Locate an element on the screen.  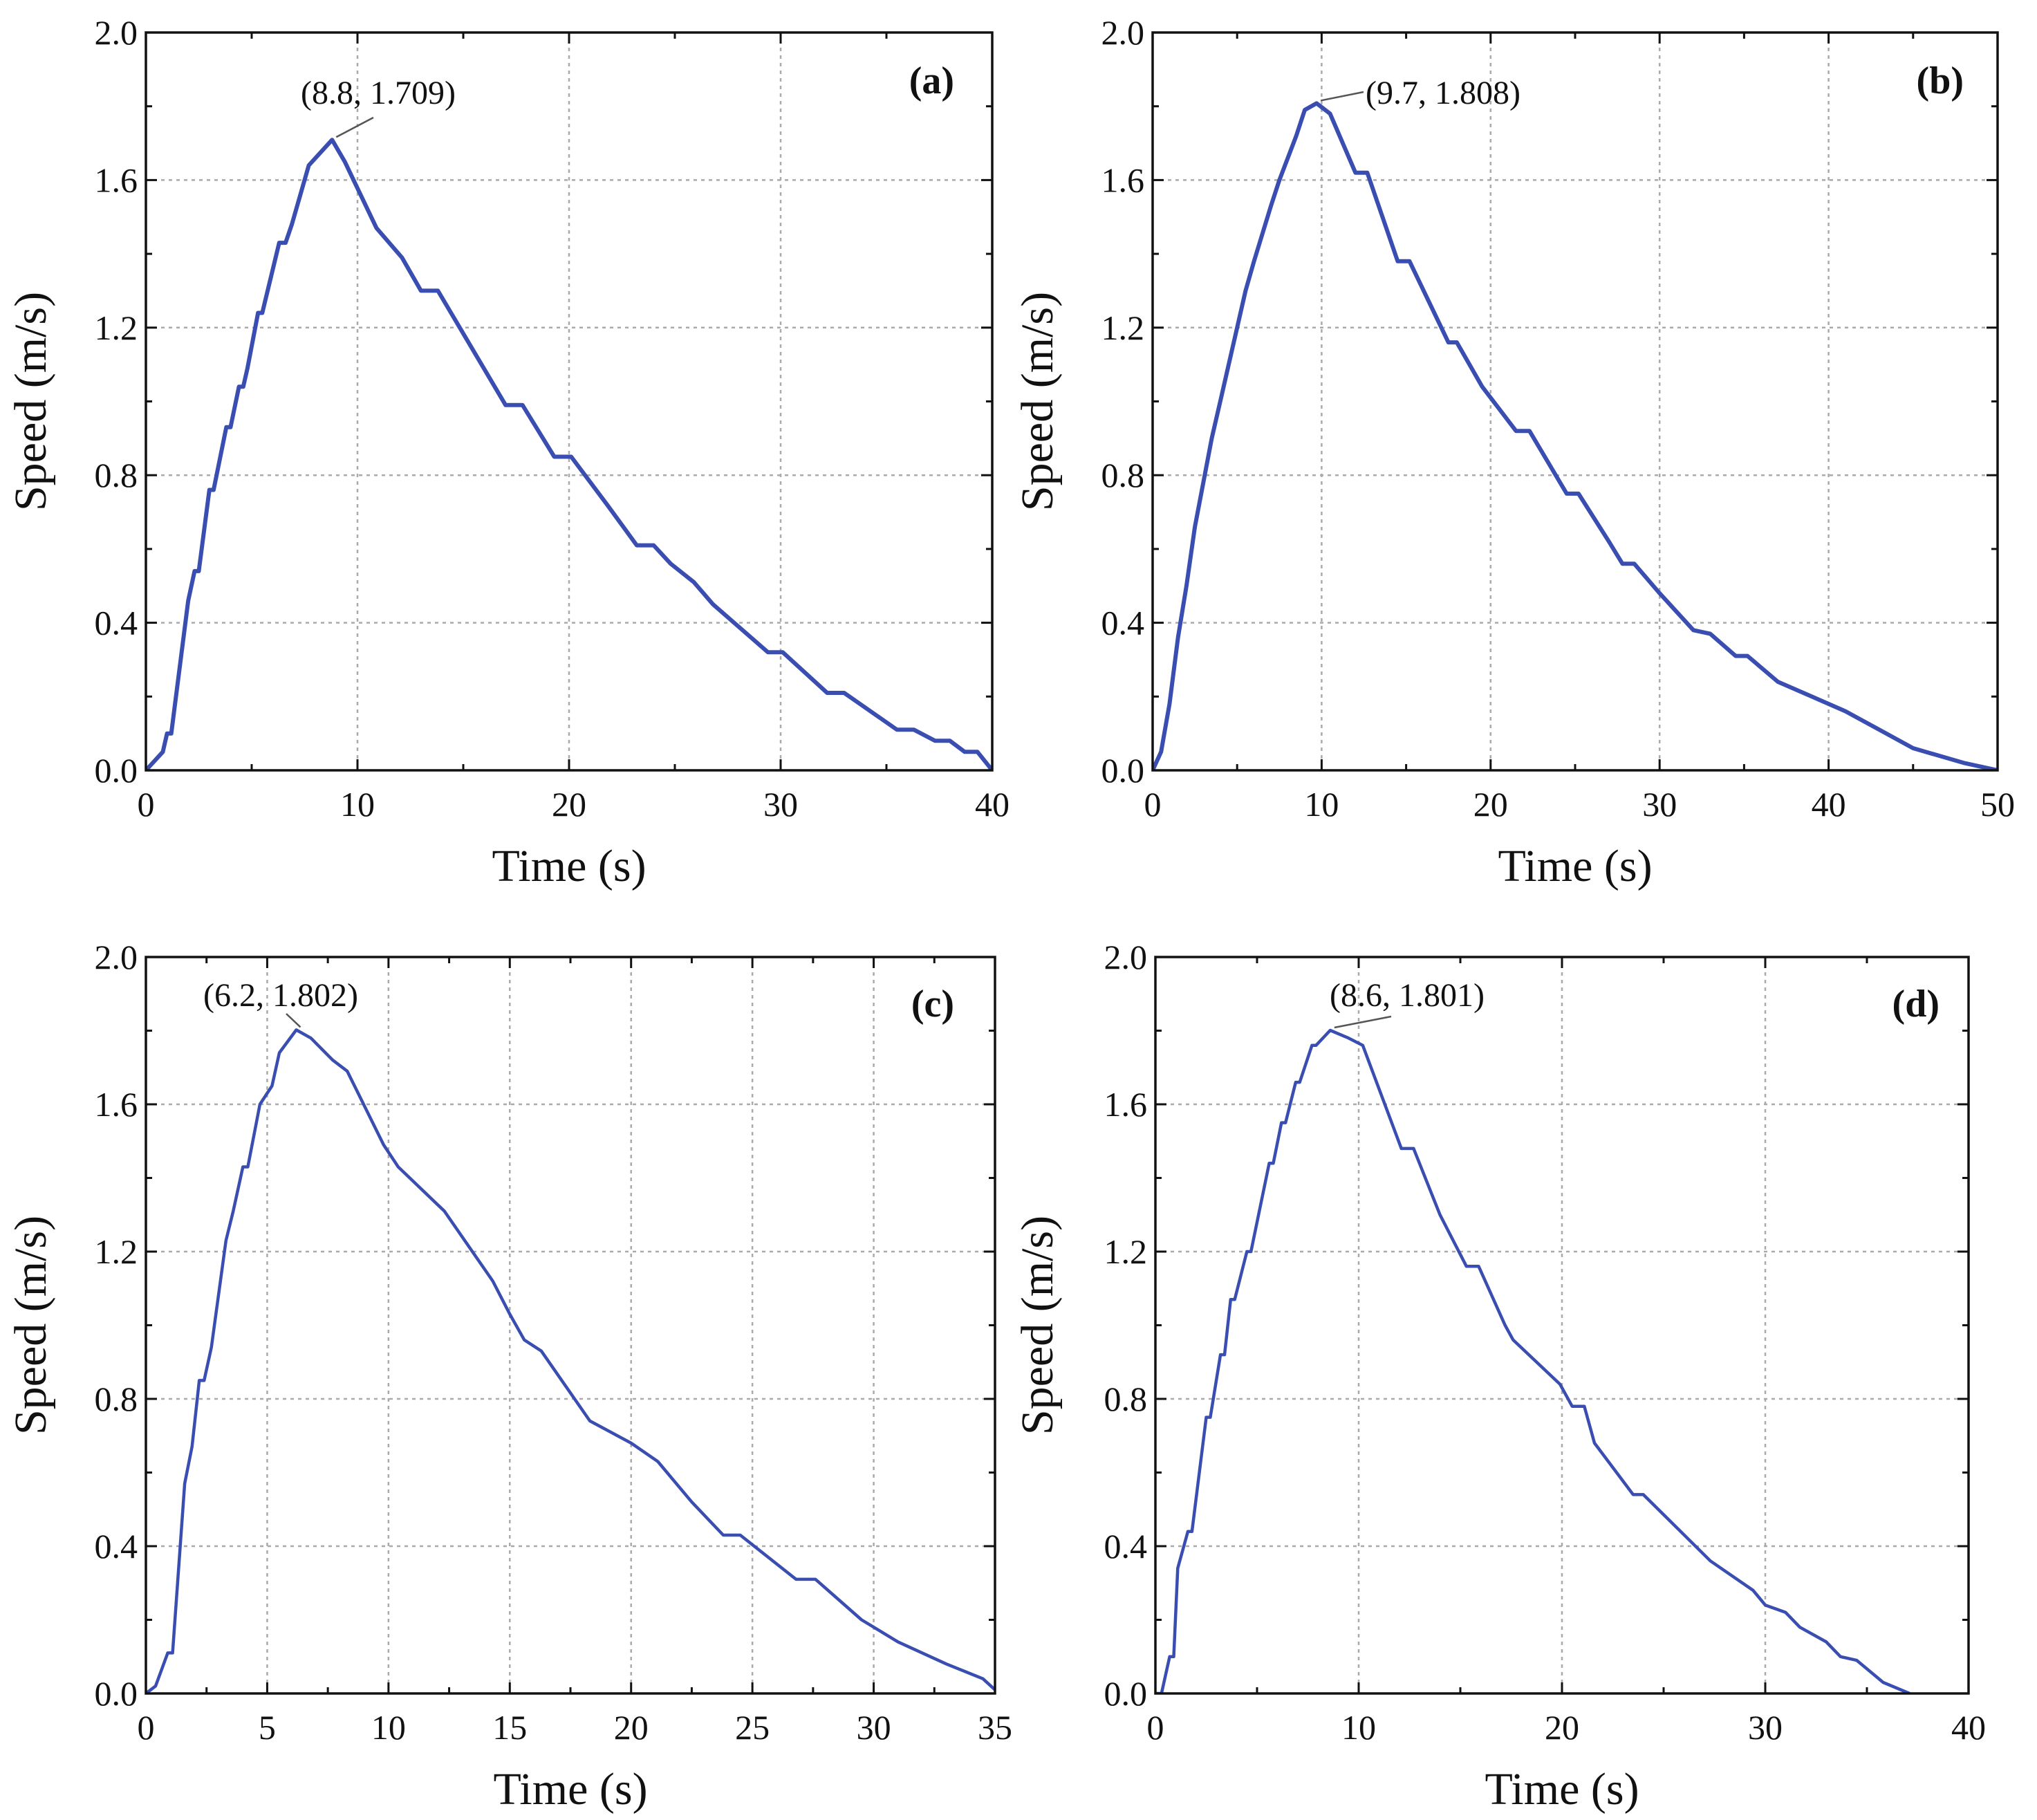
panel-label: (b) is located at coordinates (1941, 80).